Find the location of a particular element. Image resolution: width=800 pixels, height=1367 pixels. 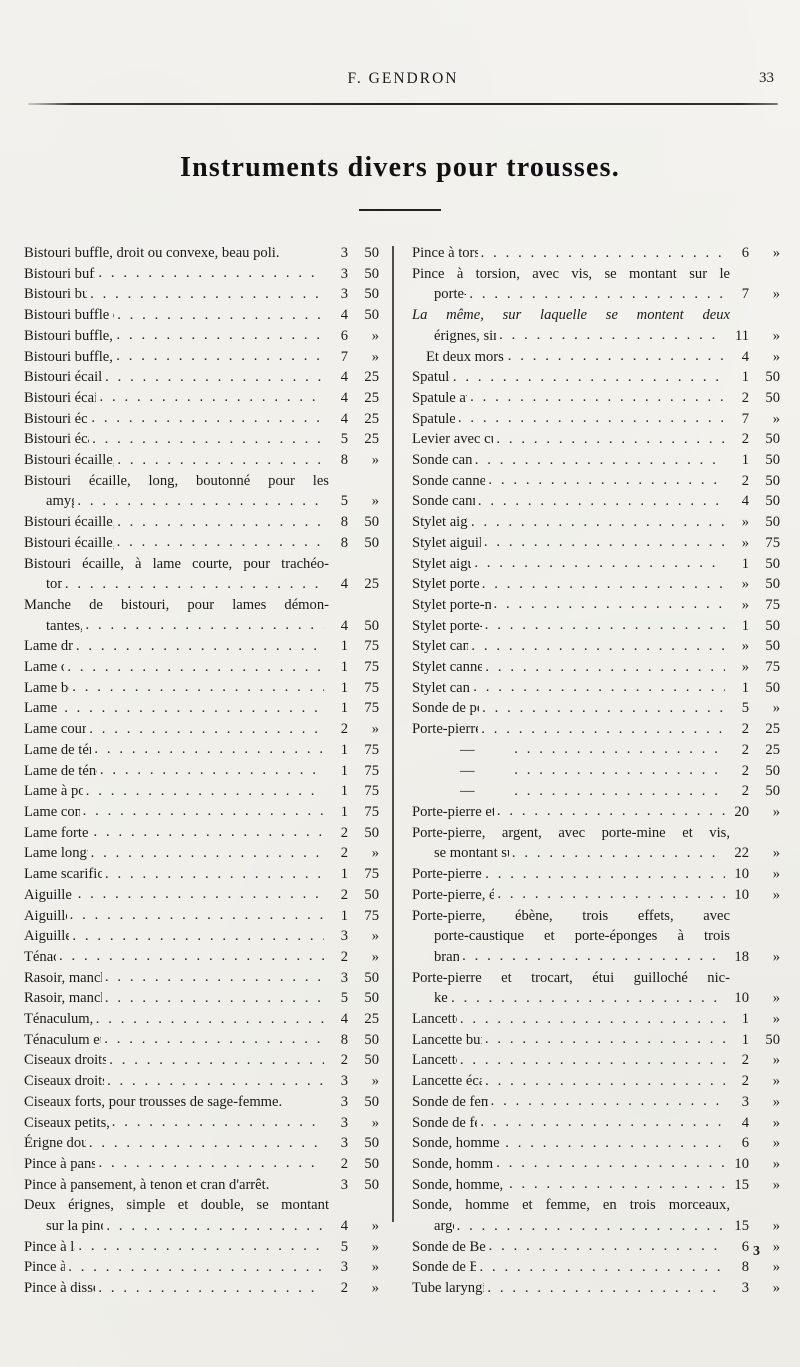

price-entry: Sonde de poitrine, argent. 5 » is located at coordinates (596, 708).